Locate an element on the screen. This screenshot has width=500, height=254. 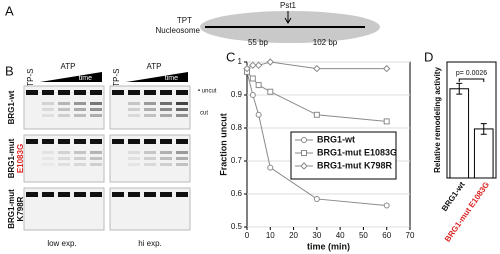
panel-letter: B is located at coordinates (9, 70).